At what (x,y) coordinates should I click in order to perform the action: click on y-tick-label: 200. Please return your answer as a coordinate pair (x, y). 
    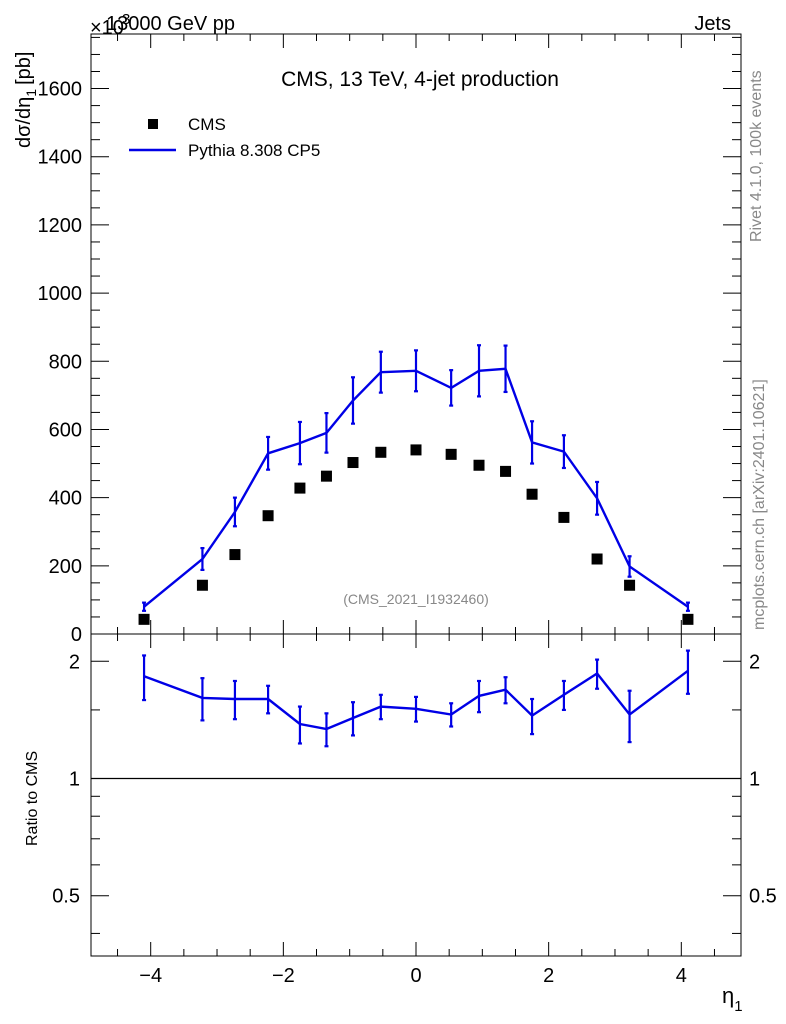
    Looking at the image, I should click on (65, 567).